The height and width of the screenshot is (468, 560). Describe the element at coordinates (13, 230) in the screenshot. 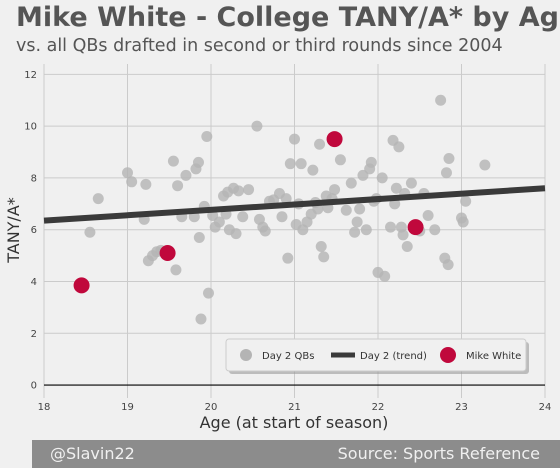

I see `y-axis-label: TANY/A*` at that location.